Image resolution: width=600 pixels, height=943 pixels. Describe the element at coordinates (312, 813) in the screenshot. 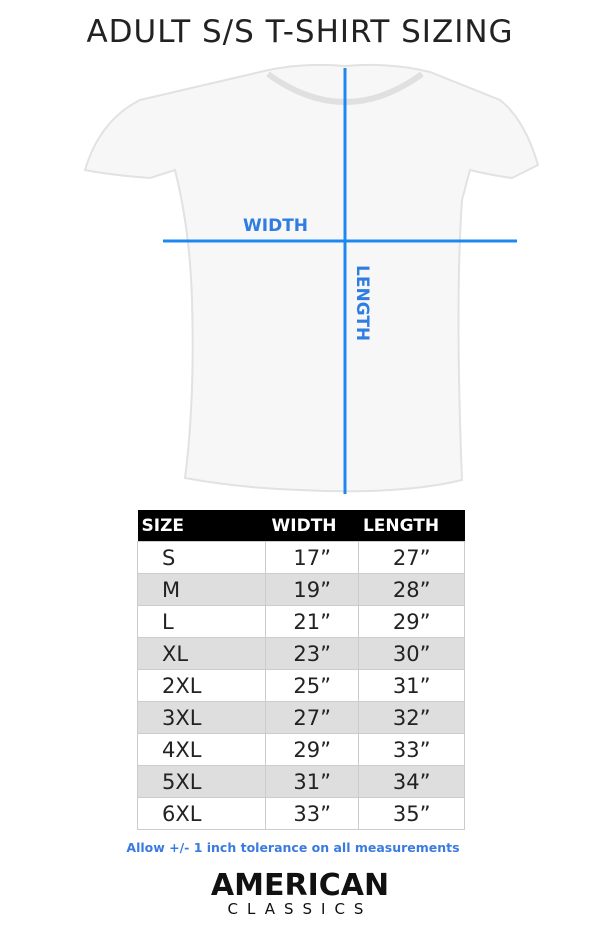

I see `width-cell: 33”` at that location.